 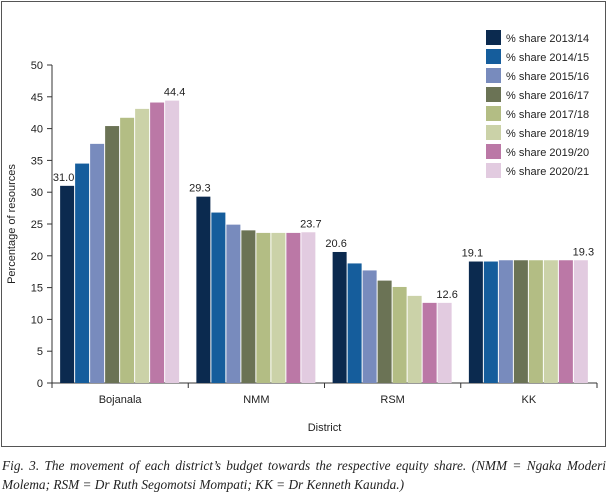 I want to click on y-tick-label: 15, so click(x=37, y=289).